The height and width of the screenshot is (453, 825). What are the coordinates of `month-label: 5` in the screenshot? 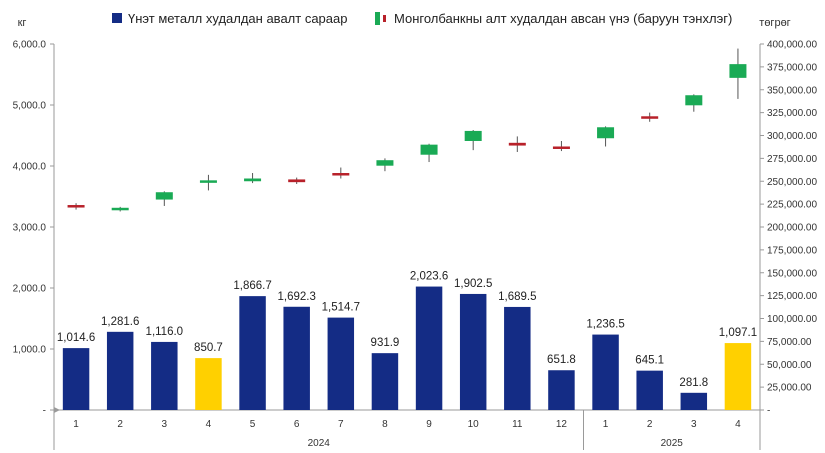 It's located at (253, 424).